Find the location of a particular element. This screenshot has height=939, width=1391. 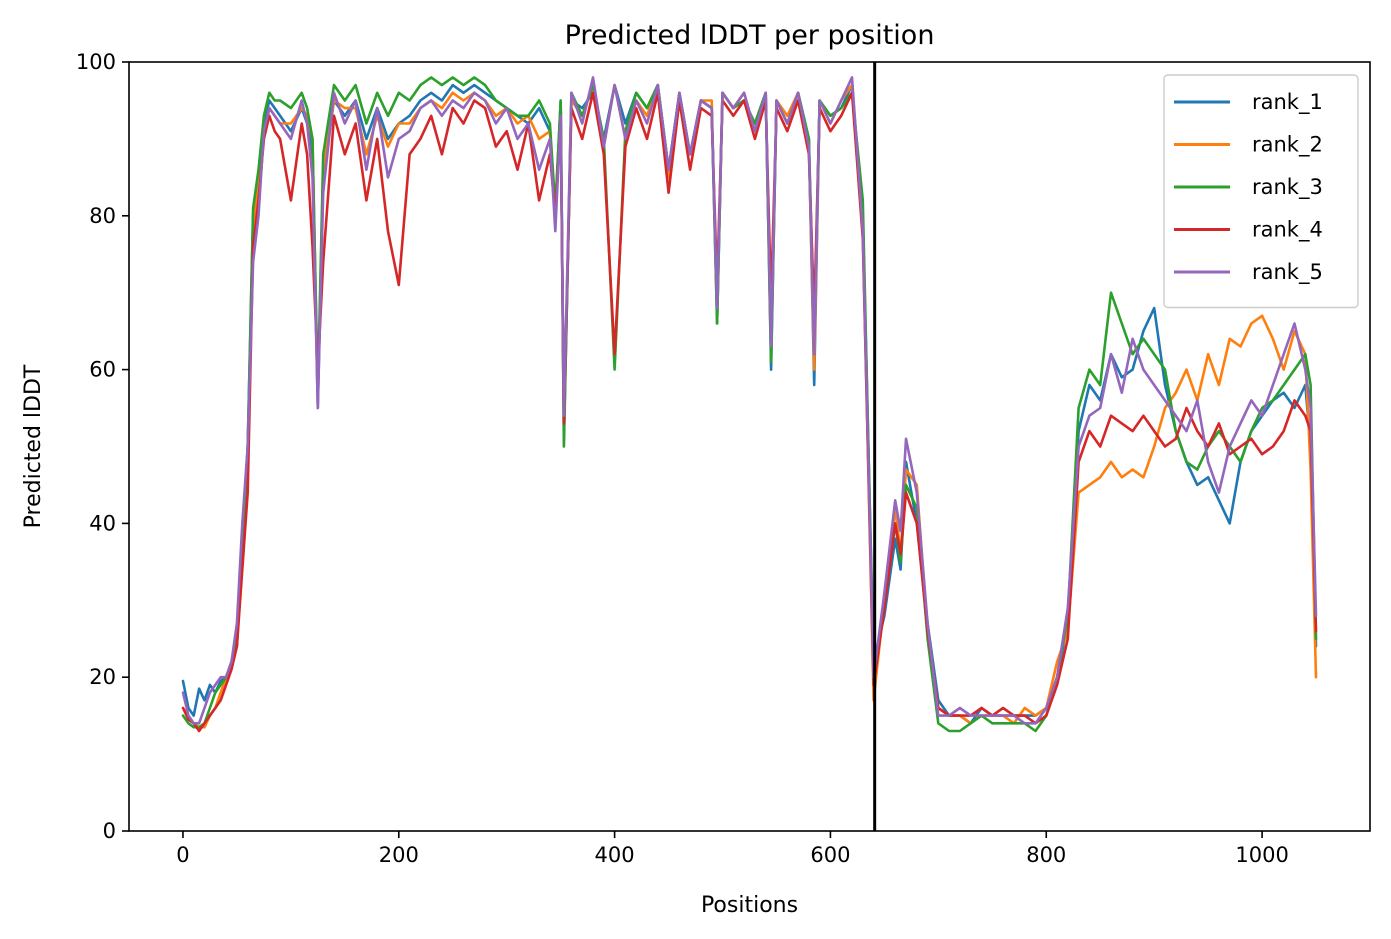

legend-label-rank_2: rank_2 is located at coordinates (1287, 145).